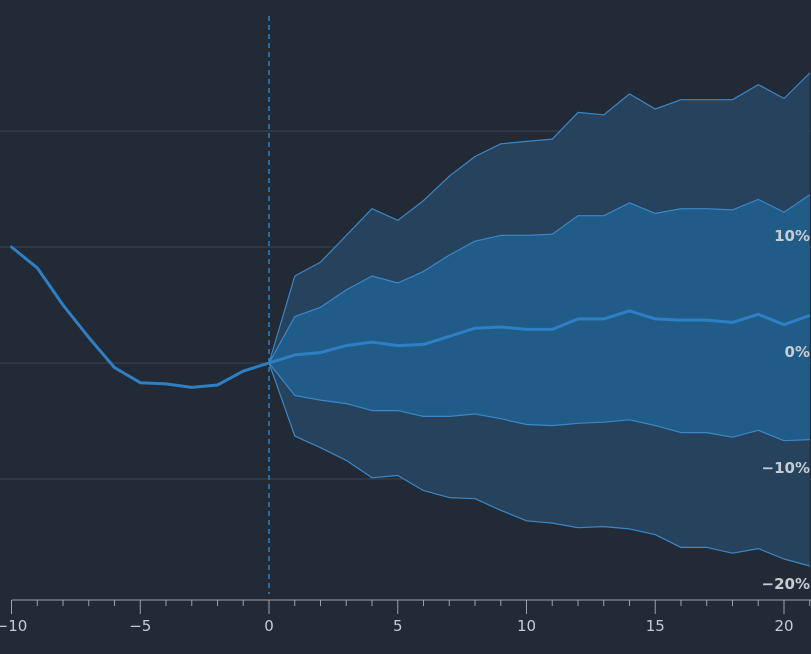 This screenshot has width=811, height=654. Describe the element at coordinates (783, 626) in the screenshot. I see `x-tick-label: 20` at that location.